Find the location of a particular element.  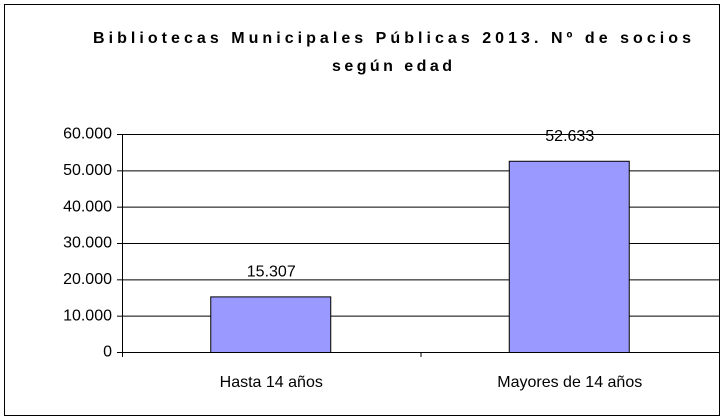

y-tick-label: 50.000 is located at coordinates (87, 170).